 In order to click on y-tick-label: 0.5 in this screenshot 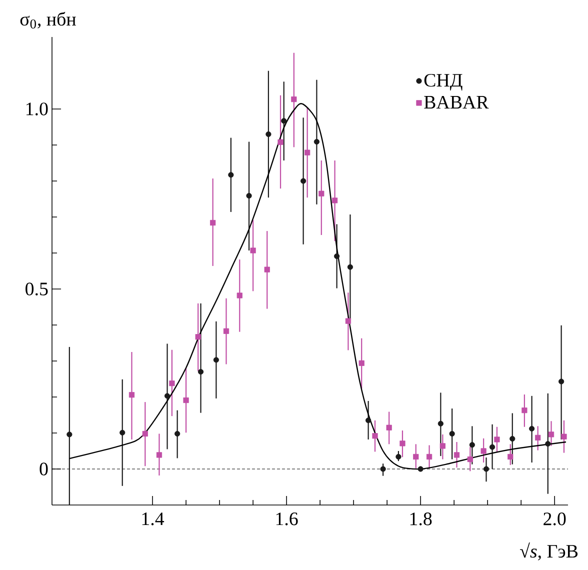, I will do `click(37, 289)`.